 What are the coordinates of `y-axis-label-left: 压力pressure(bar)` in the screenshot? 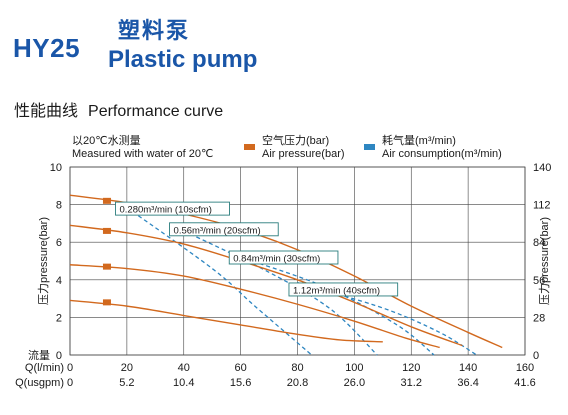 It's located at (43, 261).